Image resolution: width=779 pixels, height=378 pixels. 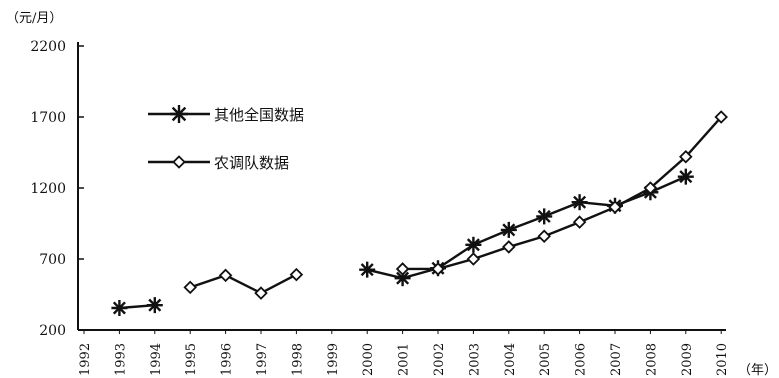 I want to click on x-tick-label: 2006, so click(x=581, y=359).